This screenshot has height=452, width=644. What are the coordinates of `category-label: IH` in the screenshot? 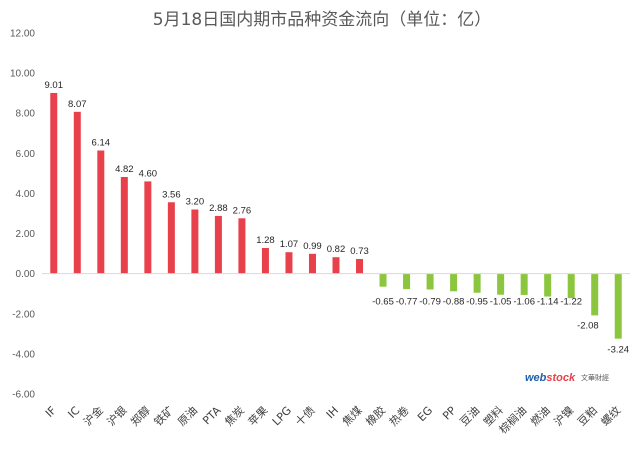 It's located at (332, 412).